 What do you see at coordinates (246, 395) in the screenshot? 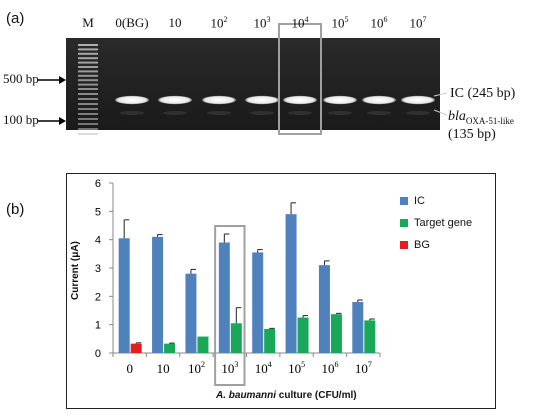
I see `x-axis-label-species: A. baumanni` at bounding box center [246, 395].